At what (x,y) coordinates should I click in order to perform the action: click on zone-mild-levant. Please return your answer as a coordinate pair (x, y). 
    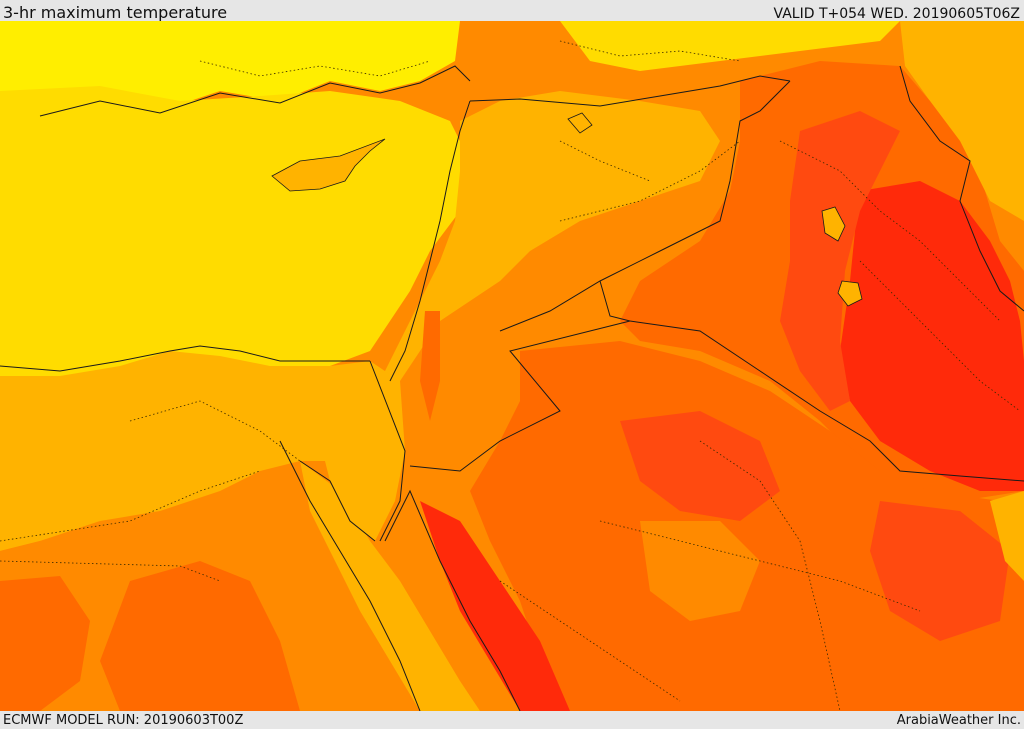
    Looking at the image, I should click on (550, 236).